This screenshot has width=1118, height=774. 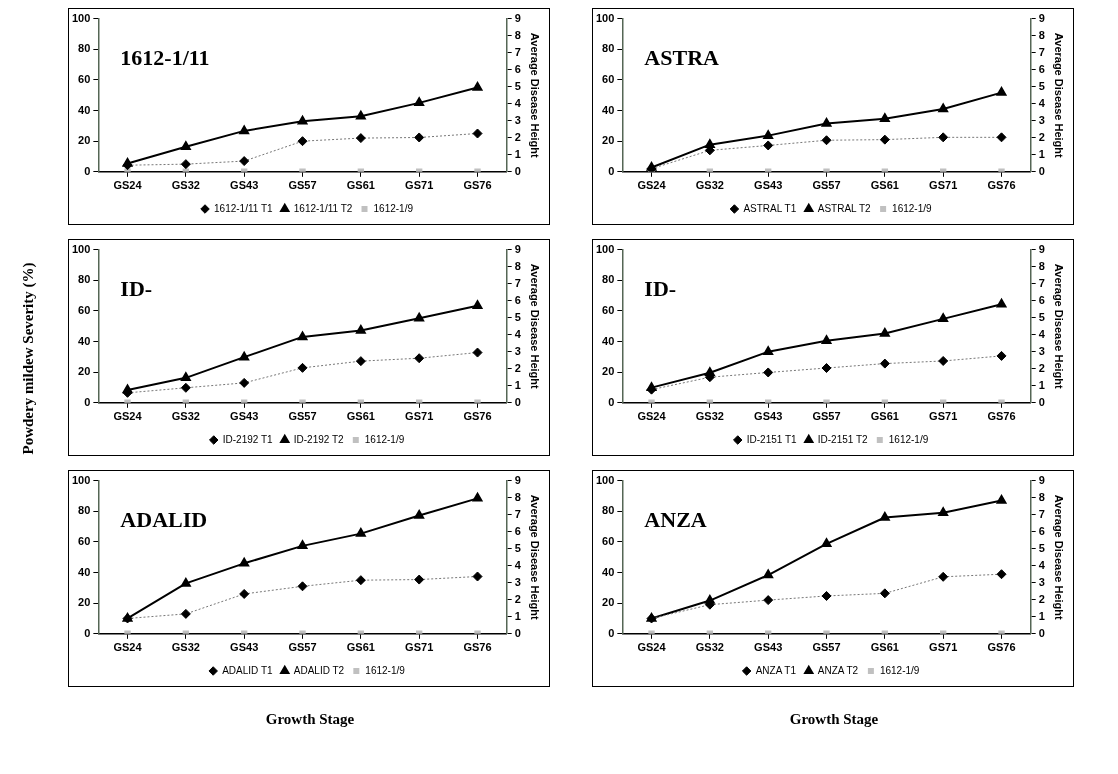 I want to click on legend-label: ANZA T1, so click(x=776, y=670).